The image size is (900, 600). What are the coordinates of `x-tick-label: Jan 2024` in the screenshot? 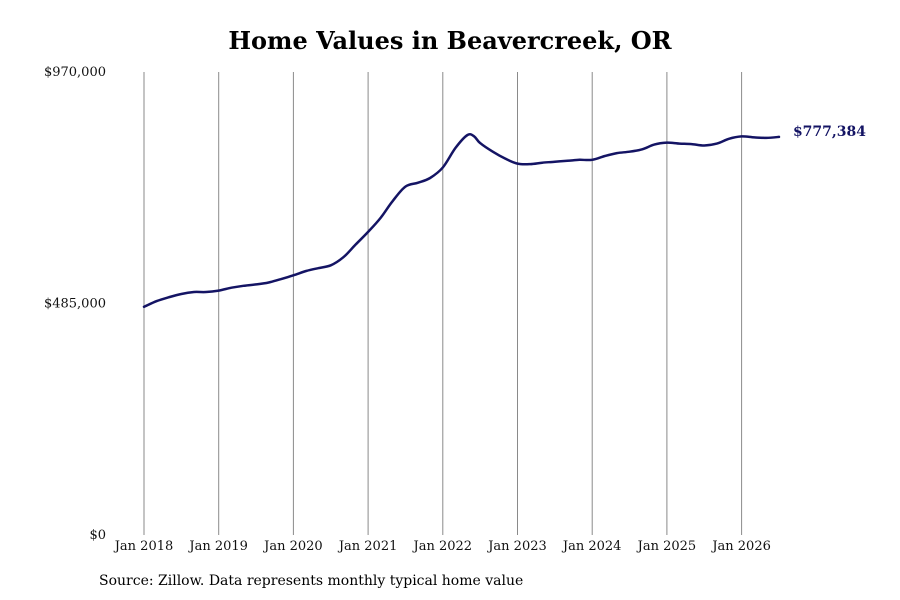 It's located at (591, 546).